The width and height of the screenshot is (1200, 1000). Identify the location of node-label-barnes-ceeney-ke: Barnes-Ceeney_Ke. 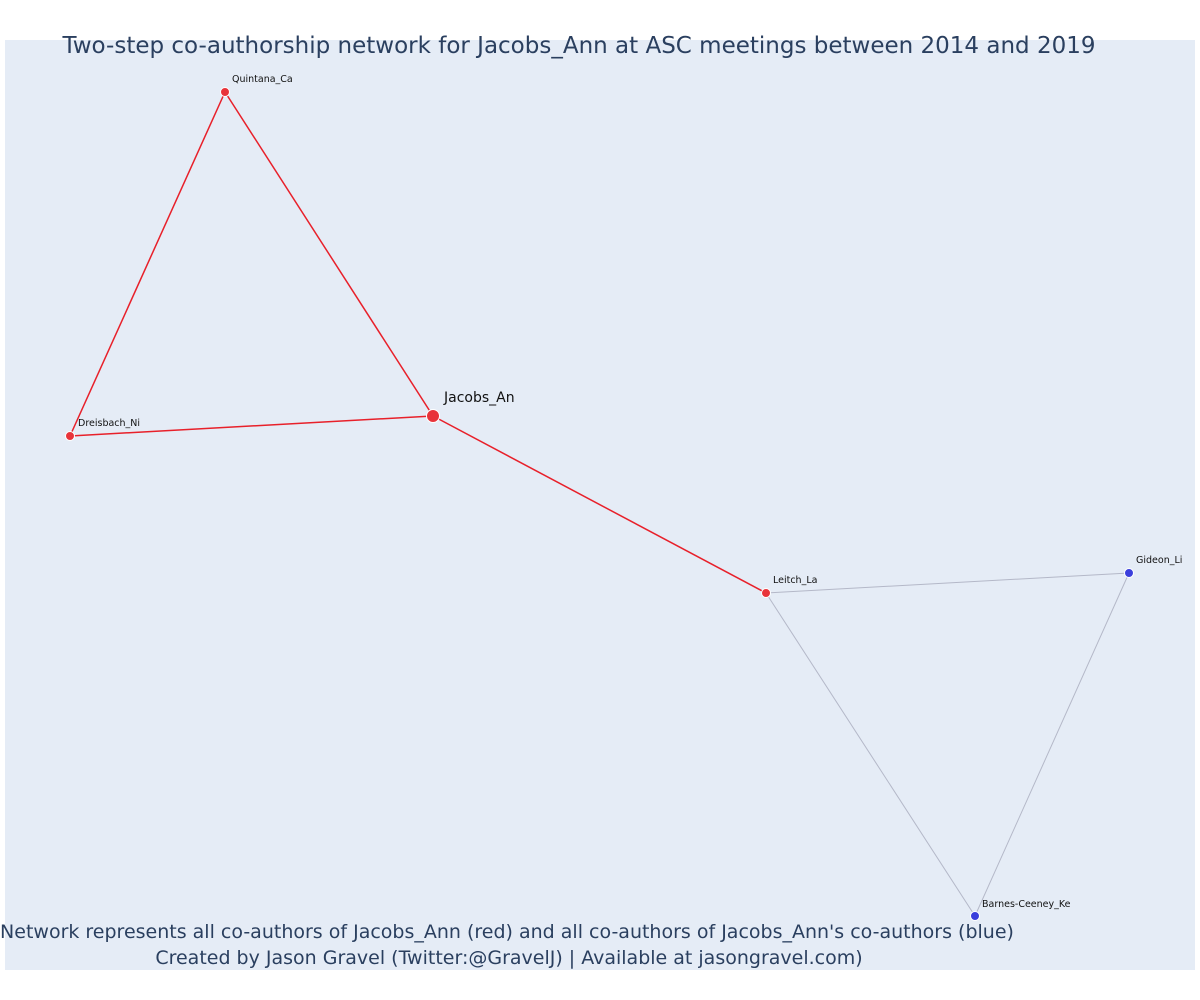
(1026, 904).